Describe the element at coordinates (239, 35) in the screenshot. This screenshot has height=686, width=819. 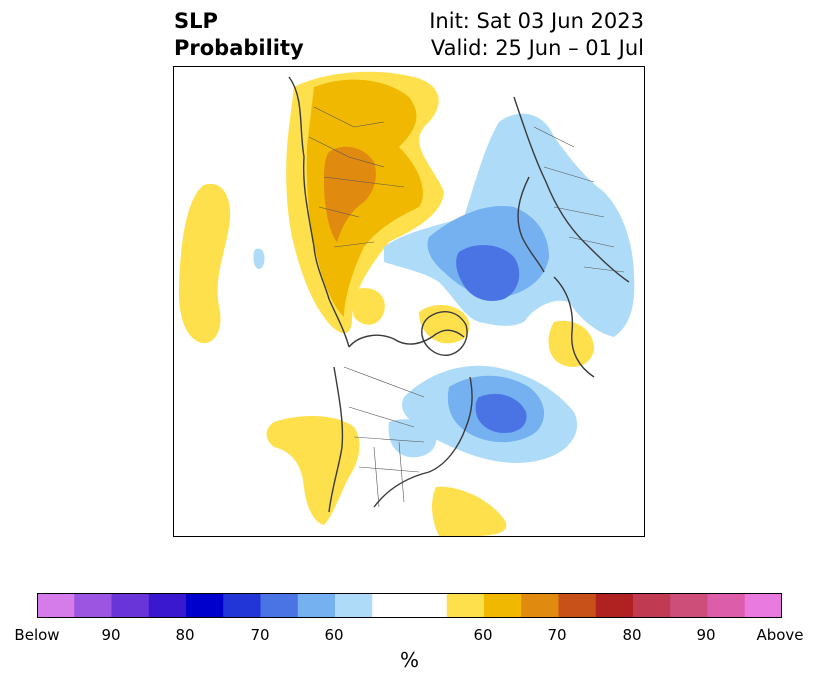
I see `map-title: SLP Probability` at that location.